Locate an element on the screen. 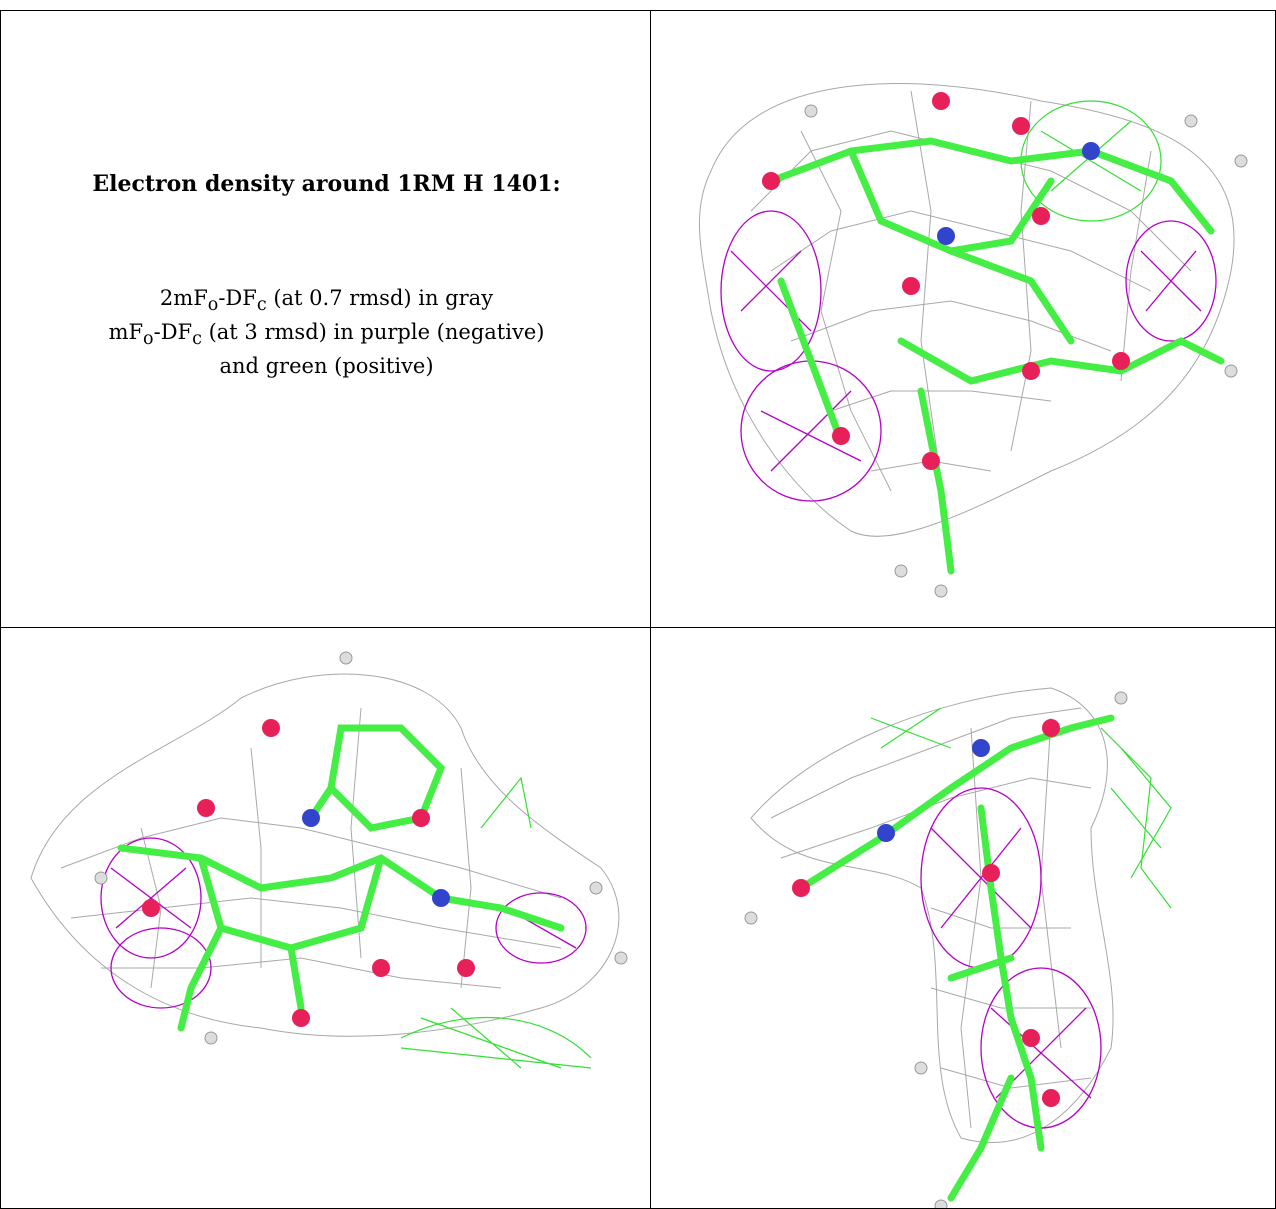  map-description-purple: mFo-DFc (at 3 rmsd) in purple (negative) is located at coordinates (326, 335).